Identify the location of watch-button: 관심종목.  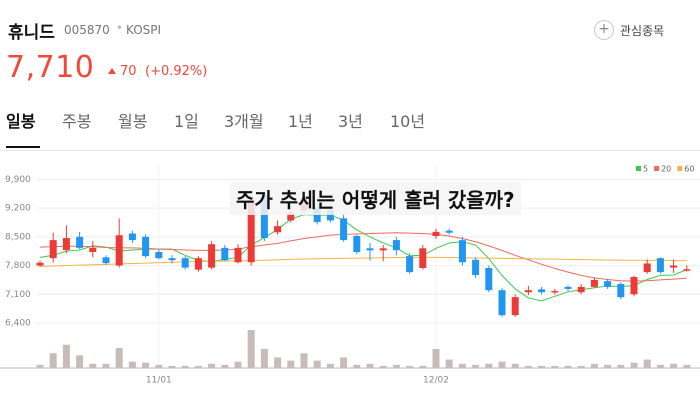
(642, 31).